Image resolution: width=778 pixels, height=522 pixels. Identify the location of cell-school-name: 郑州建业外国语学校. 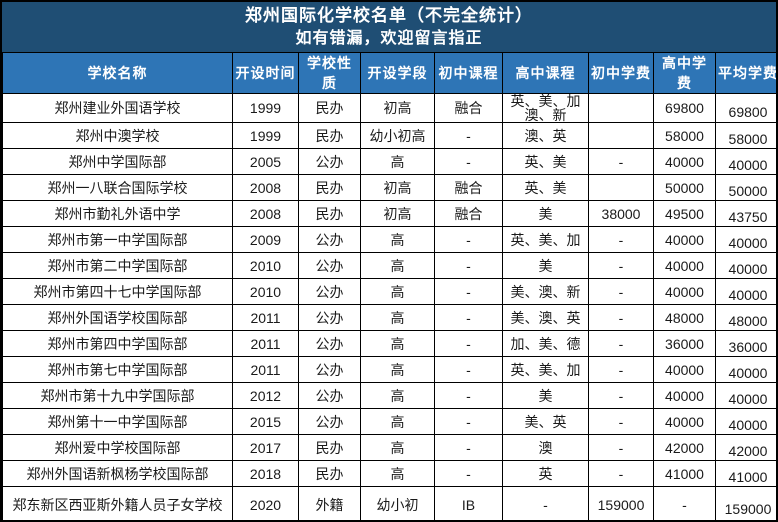
(117, 108).